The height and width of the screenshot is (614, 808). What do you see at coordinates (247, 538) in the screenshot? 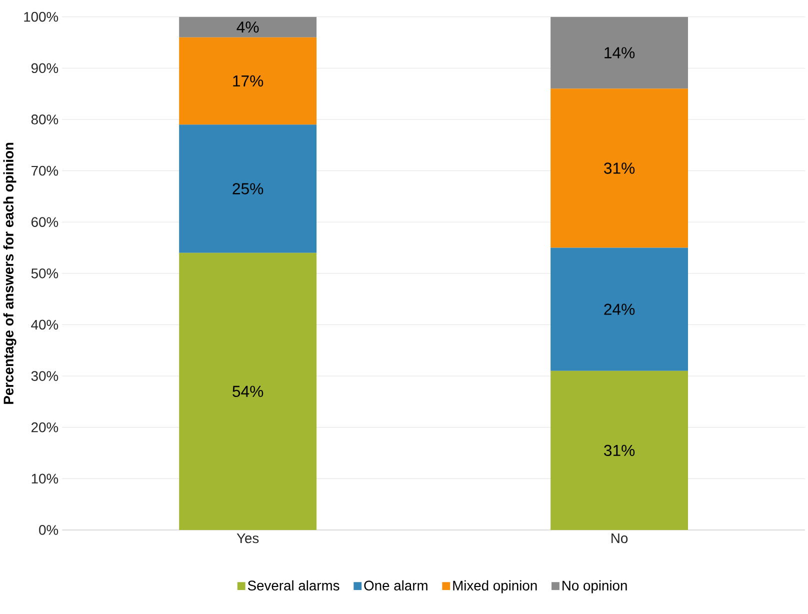
I see `x-tick-label: Yes` at bounding box center [247, 538].